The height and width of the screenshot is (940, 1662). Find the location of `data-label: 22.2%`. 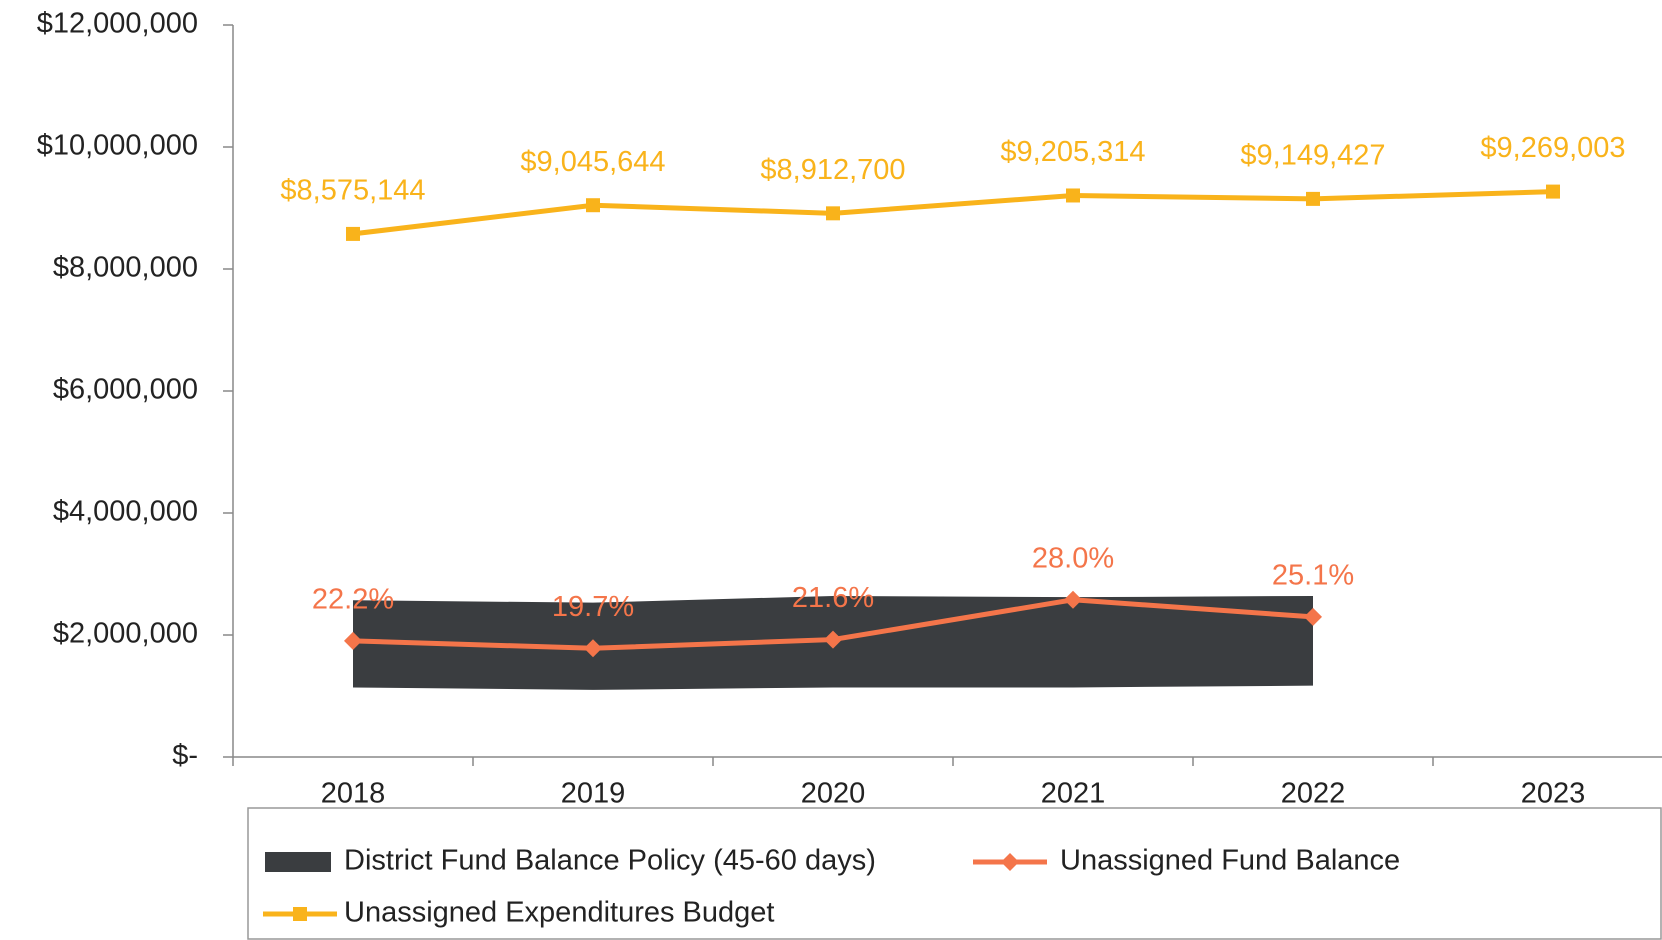

data-label: 22.2% is located at coordinates (353, 600).